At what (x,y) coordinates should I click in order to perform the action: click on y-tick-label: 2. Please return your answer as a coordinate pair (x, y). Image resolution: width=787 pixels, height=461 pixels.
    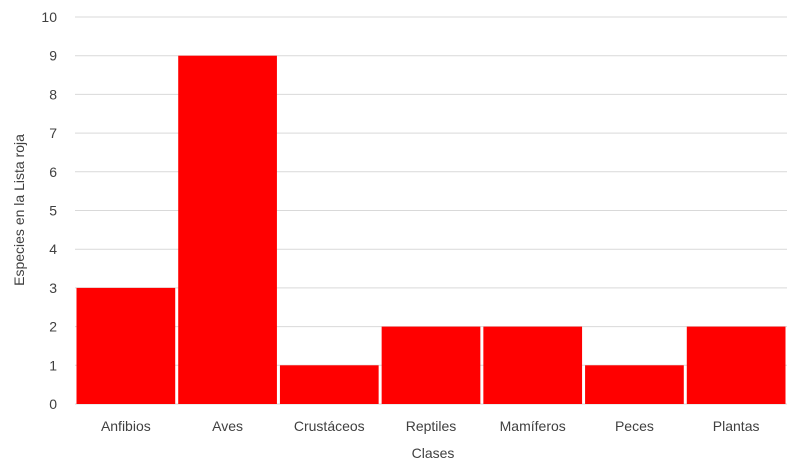
    Looking at the image, I should click on (53, 327).